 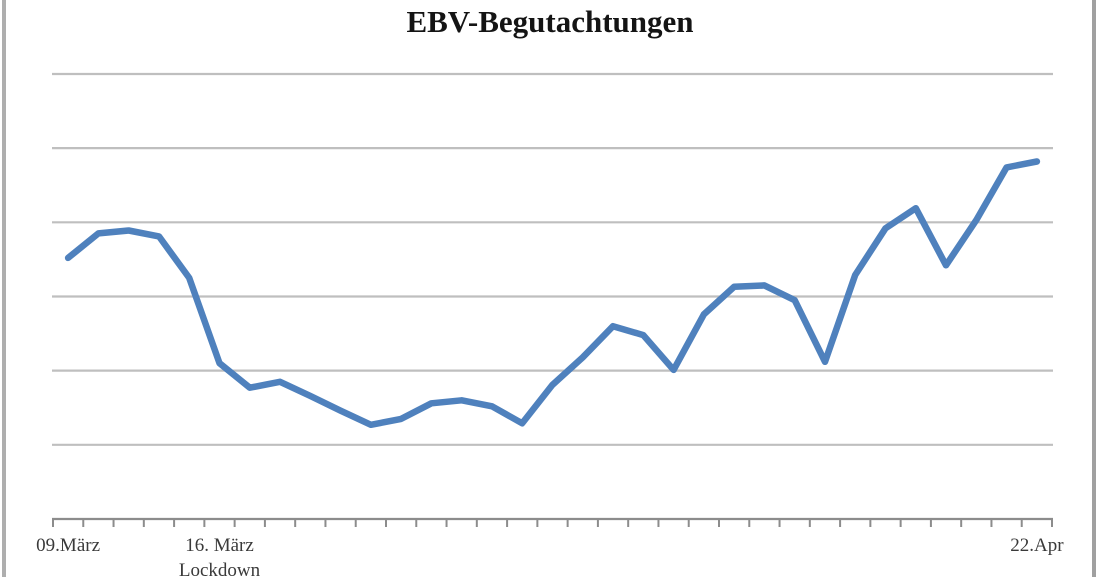 I want to click on x-axis-label-text: 22.Apr, so click(x=1037, y=545).